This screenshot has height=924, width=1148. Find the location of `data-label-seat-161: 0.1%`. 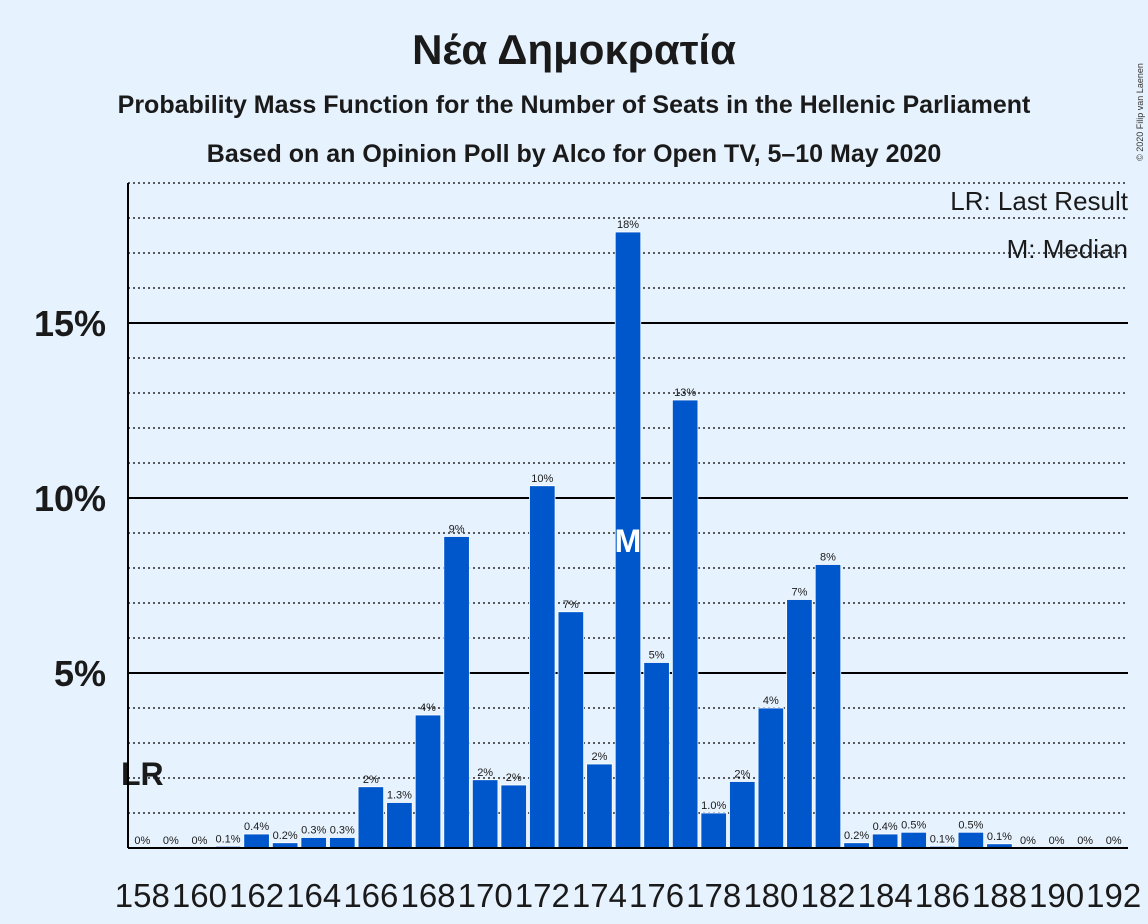

data-label-seat-161: 0.1% is located at coordinates (227, 839).